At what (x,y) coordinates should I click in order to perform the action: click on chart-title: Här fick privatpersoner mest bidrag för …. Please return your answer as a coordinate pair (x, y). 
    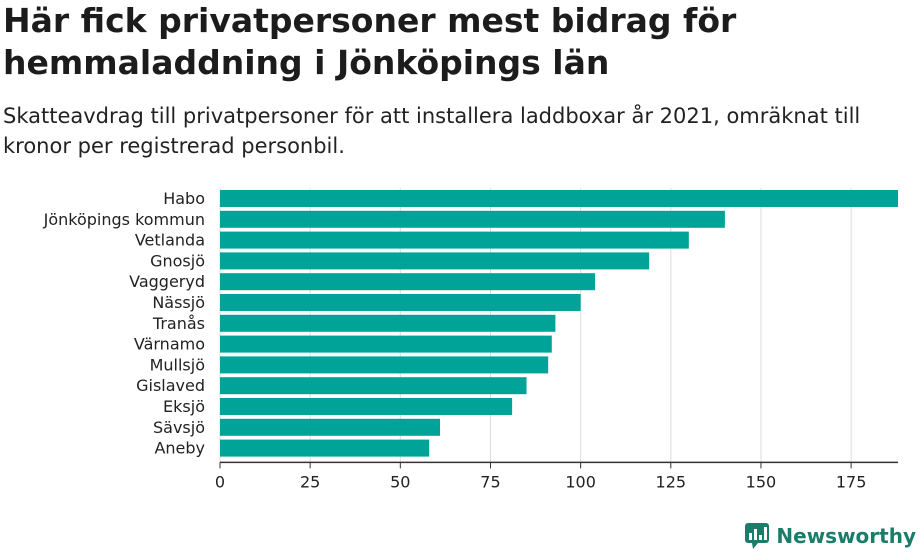
    Looking at the image, I should click on (370, 41).